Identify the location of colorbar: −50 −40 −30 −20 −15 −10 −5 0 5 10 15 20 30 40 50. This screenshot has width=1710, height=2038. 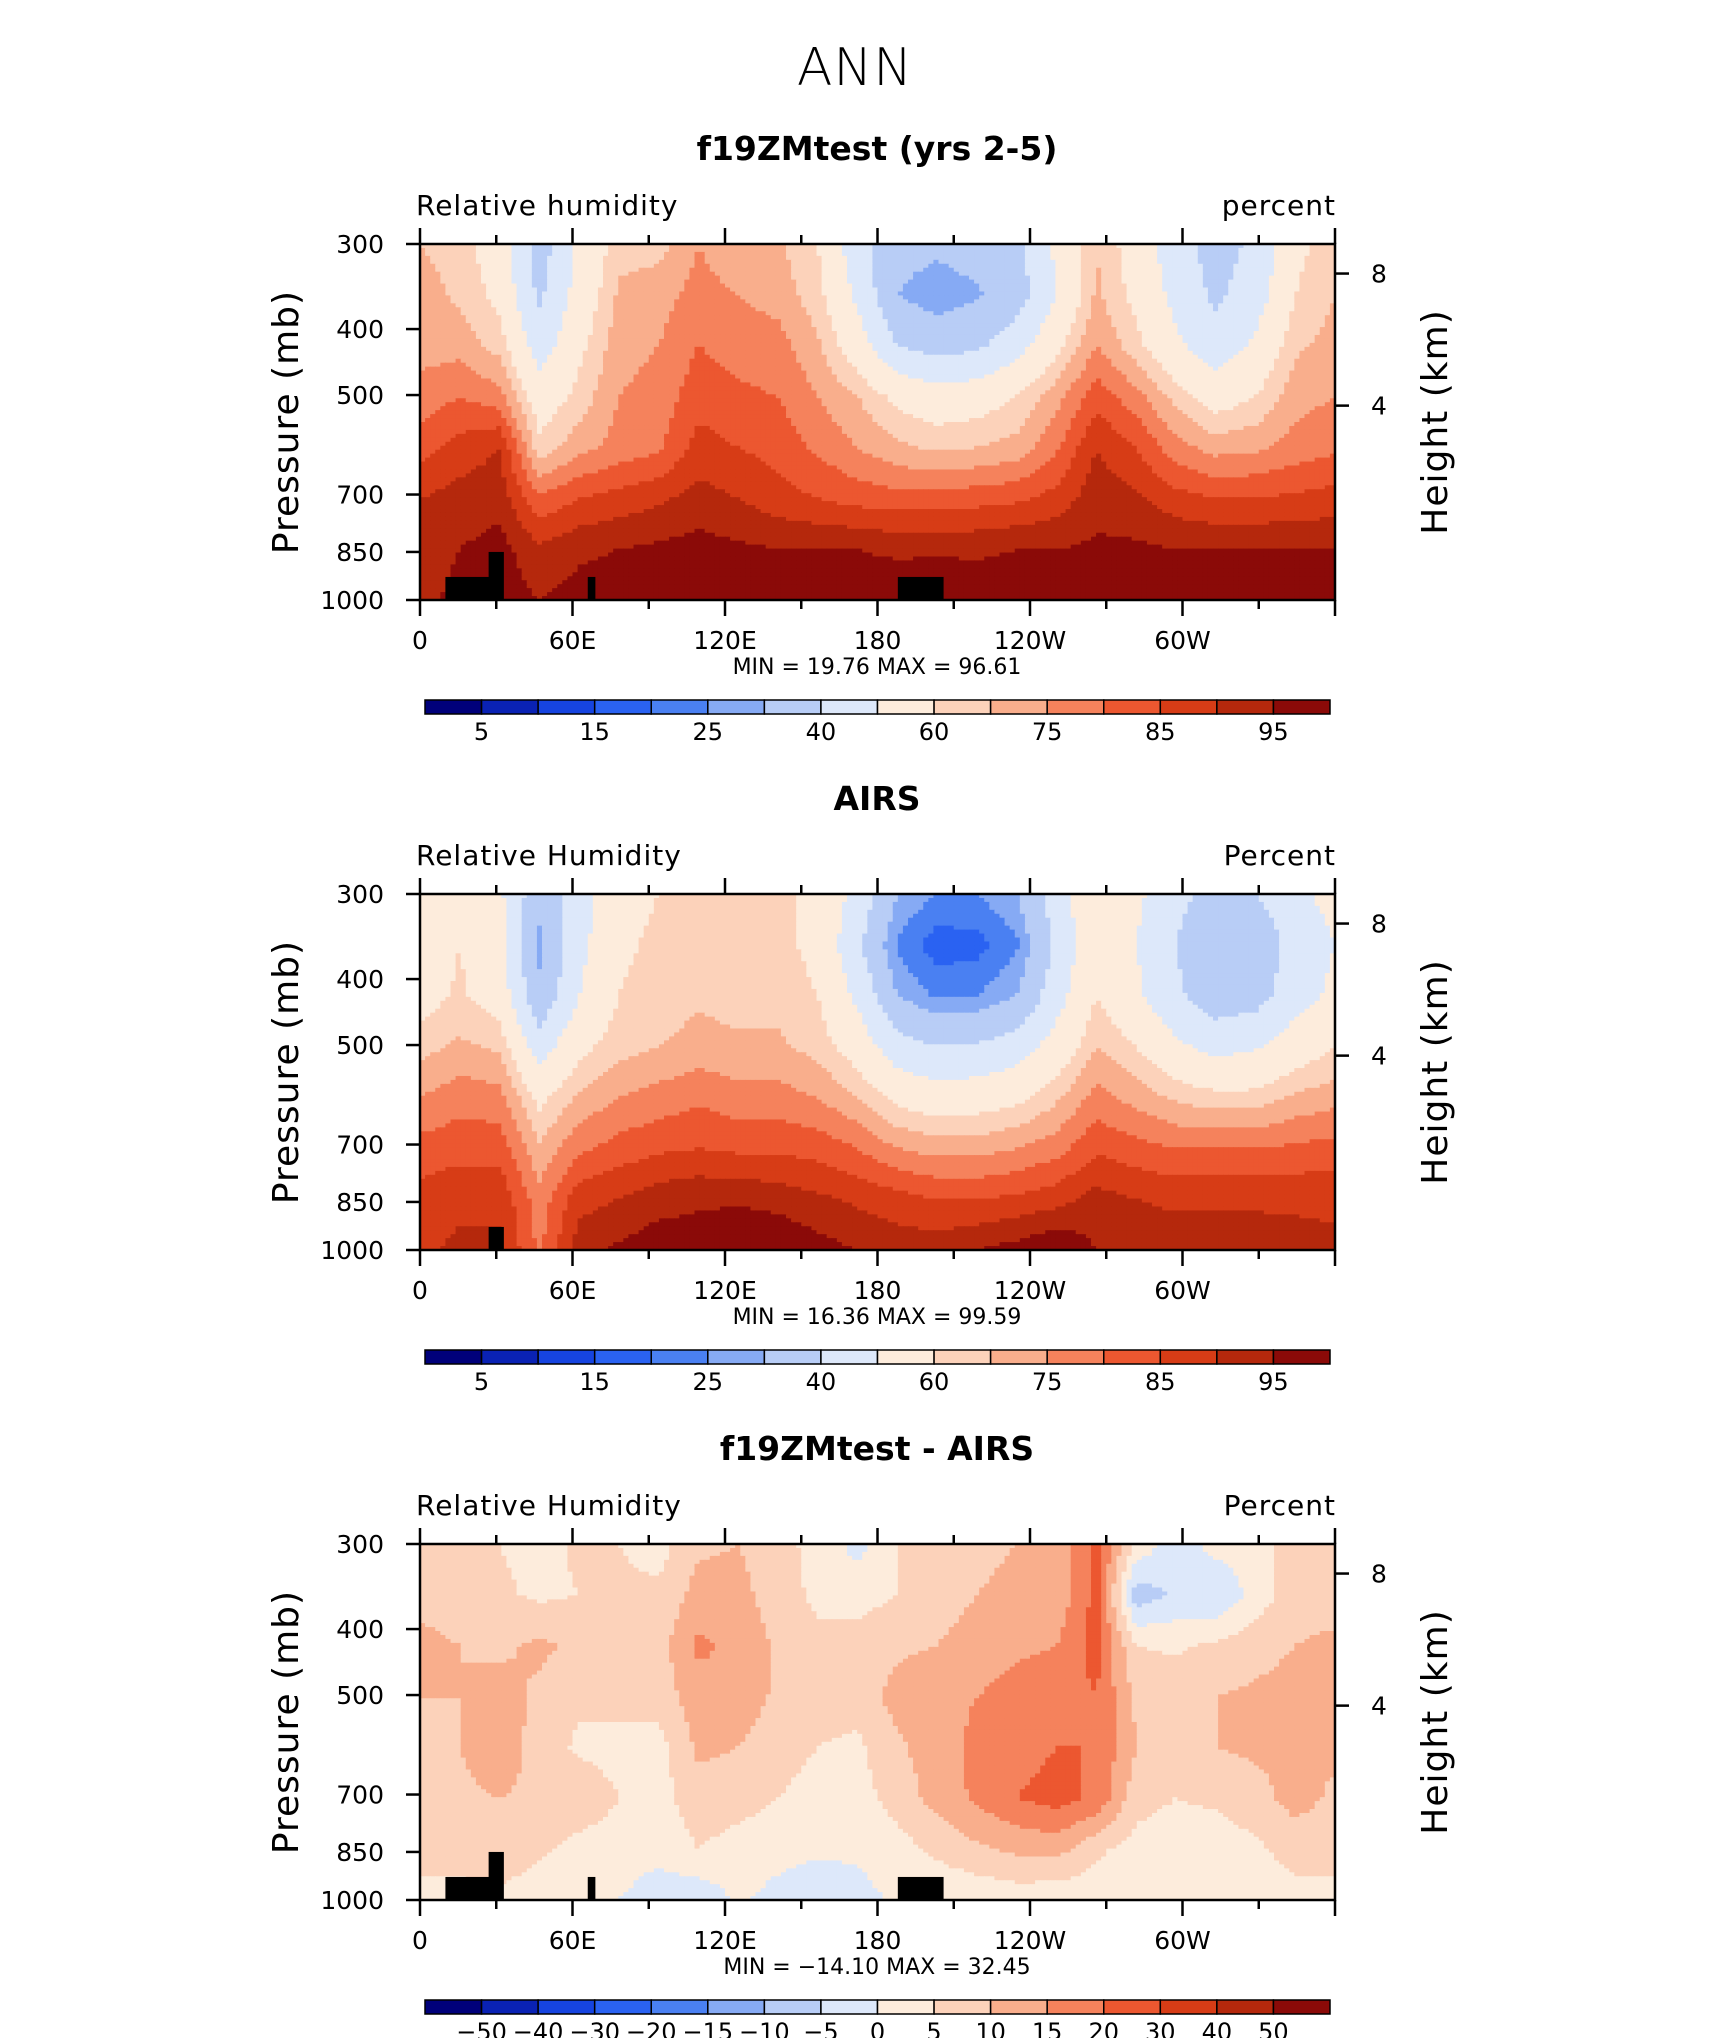
(877, 2018).